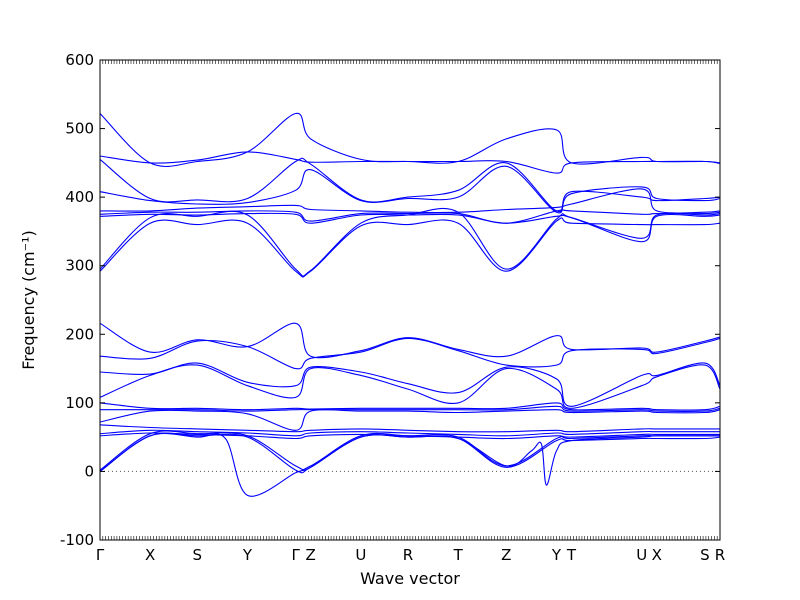 This screenshot has width=800, height=600. What do you see at coordinates (77, 540) in the screenshot?
I see `y-tick-label: -100` at bounding box center [77, 540].